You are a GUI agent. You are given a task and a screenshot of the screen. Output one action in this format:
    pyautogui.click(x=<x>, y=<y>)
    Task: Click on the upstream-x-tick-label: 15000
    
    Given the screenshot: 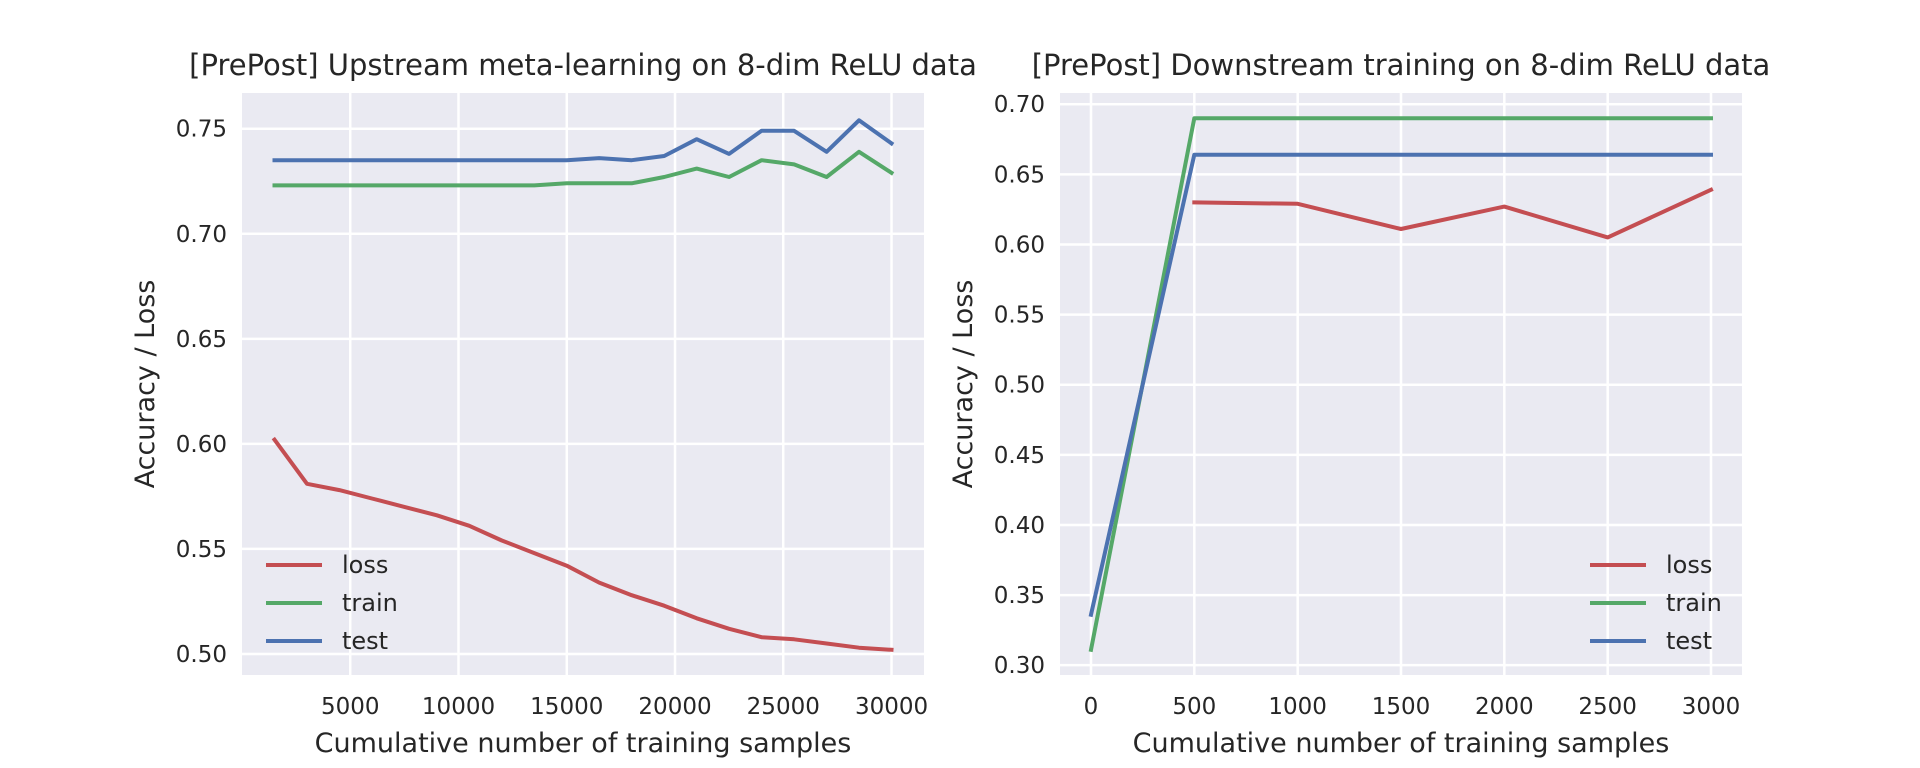 What is the action you would take?
    pyautogui.click(x=566, y=707)
    